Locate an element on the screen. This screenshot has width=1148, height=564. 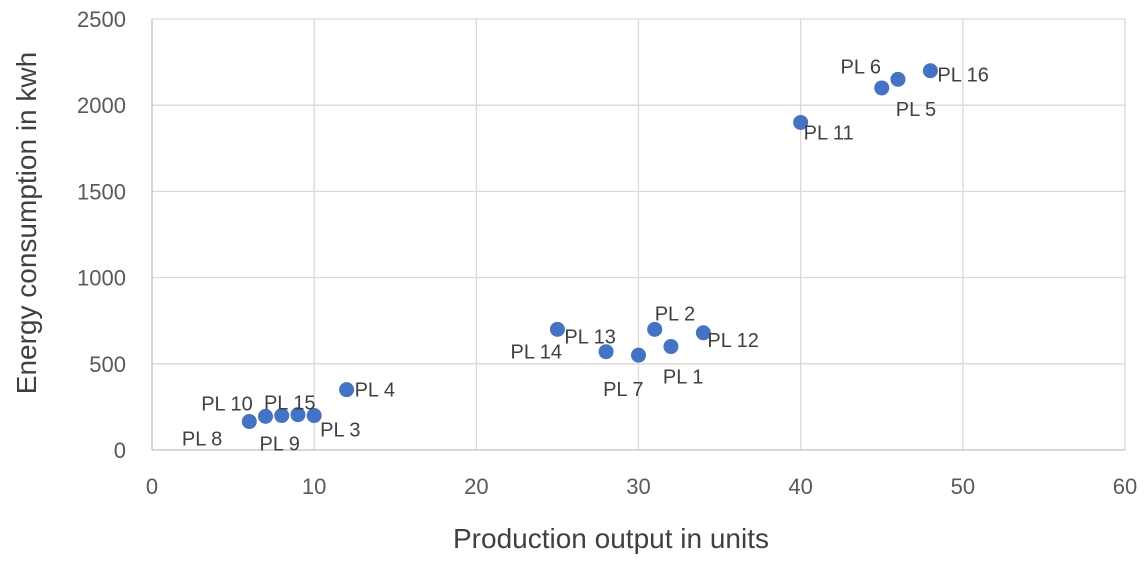
data-label: PL 14 is located at coordinates (537, 353).